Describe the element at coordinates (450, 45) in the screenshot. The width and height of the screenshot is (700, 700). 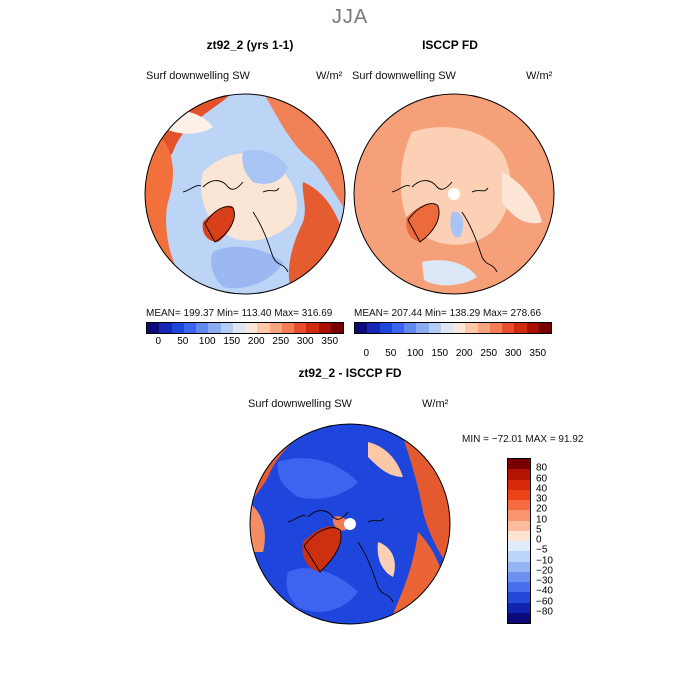
I see `panel-2-title: ISCCP FD` at that location.